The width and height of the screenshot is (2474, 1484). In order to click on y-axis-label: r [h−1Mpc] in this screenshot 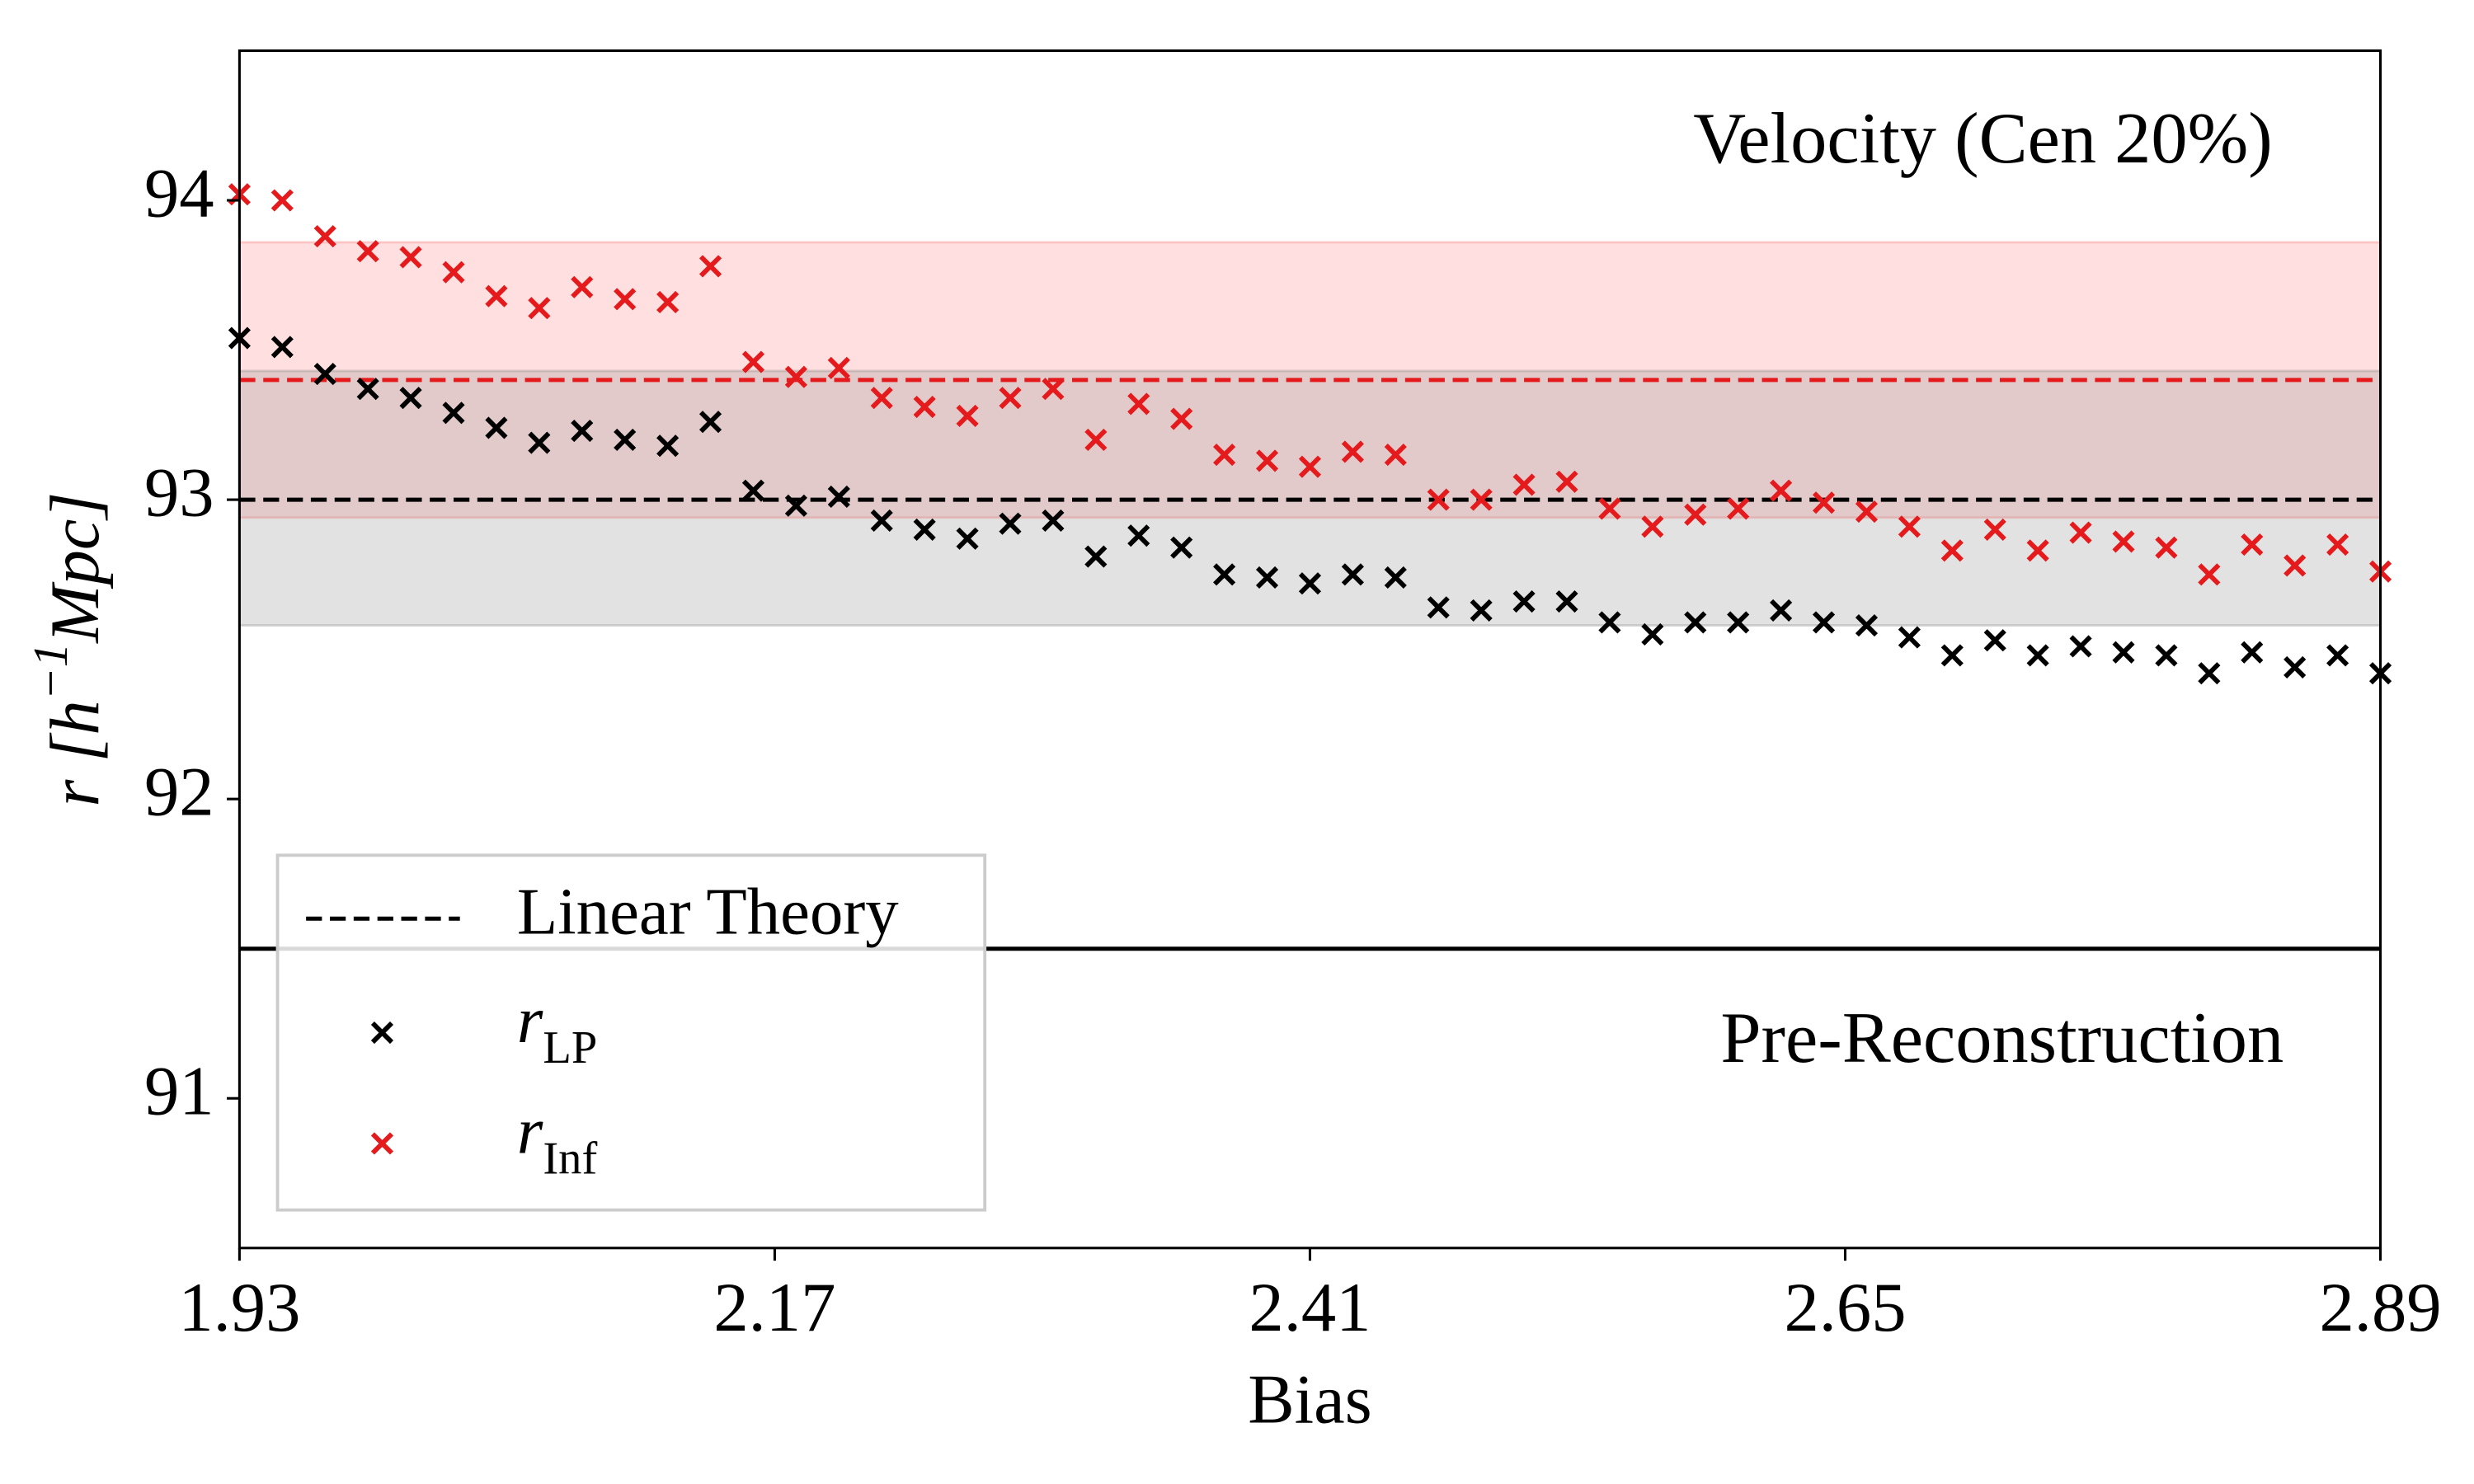, I will do `click(69, 649)`.